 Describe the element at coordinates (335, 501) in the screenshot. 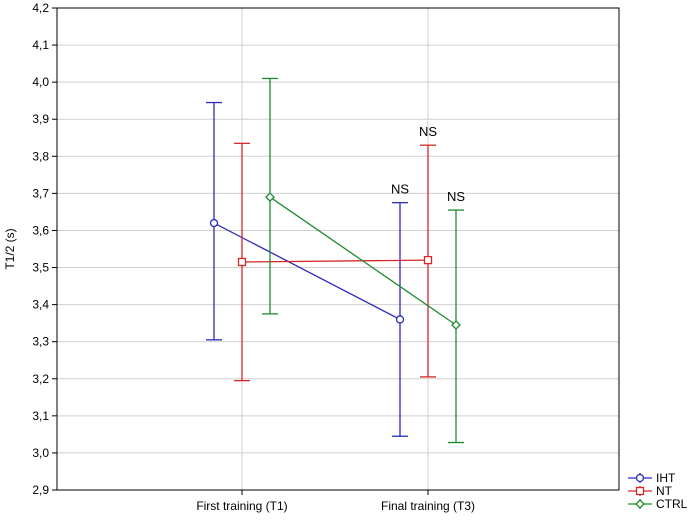

I see `x-axis-ticks: First training (T1) Final training (T3)` at that location.